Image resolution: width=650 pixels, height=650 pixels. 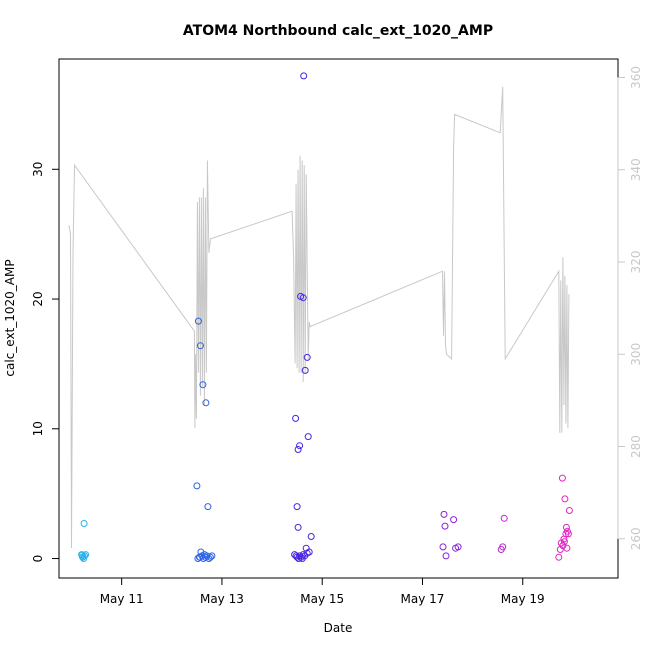 I want to click on x-tick-label: May 17, so click(x=423, y=599).